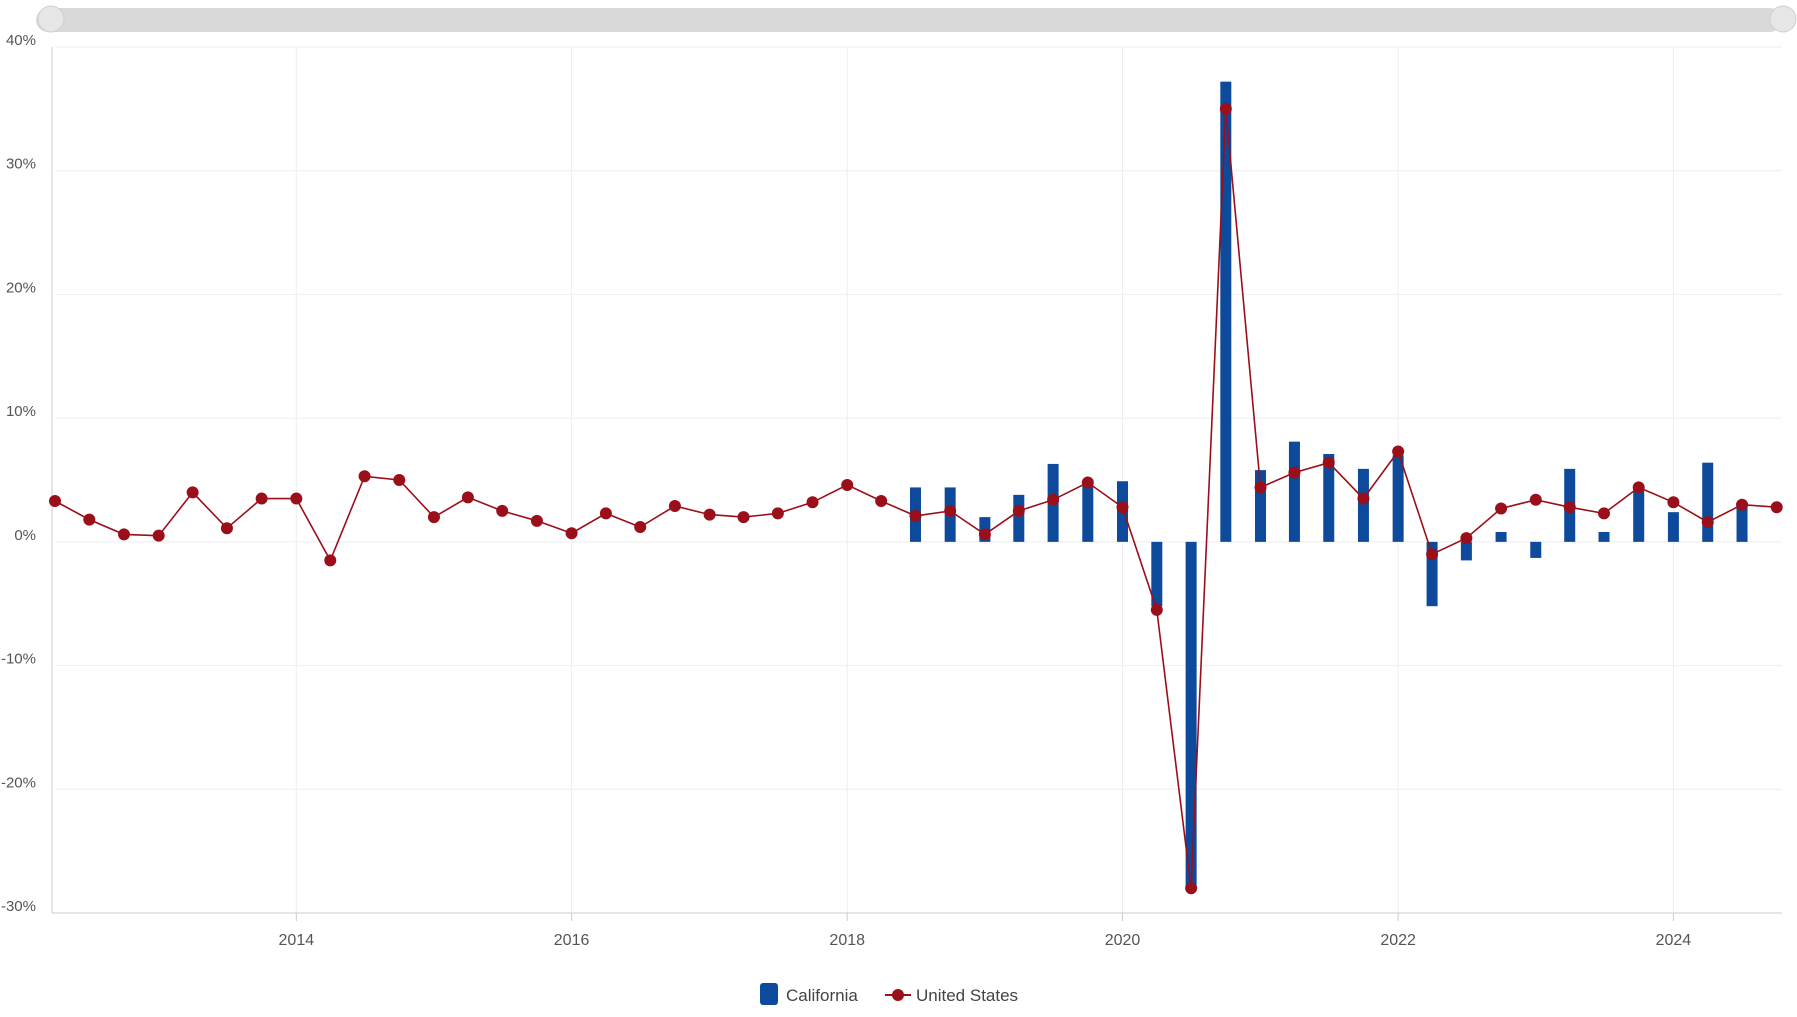 The width and height of the screenshot is (1797, 1017). What do you see at coordinates (18, 906) in the screenshot?
I see `y-tick-label: -30%` at bounding box center [18, 906].